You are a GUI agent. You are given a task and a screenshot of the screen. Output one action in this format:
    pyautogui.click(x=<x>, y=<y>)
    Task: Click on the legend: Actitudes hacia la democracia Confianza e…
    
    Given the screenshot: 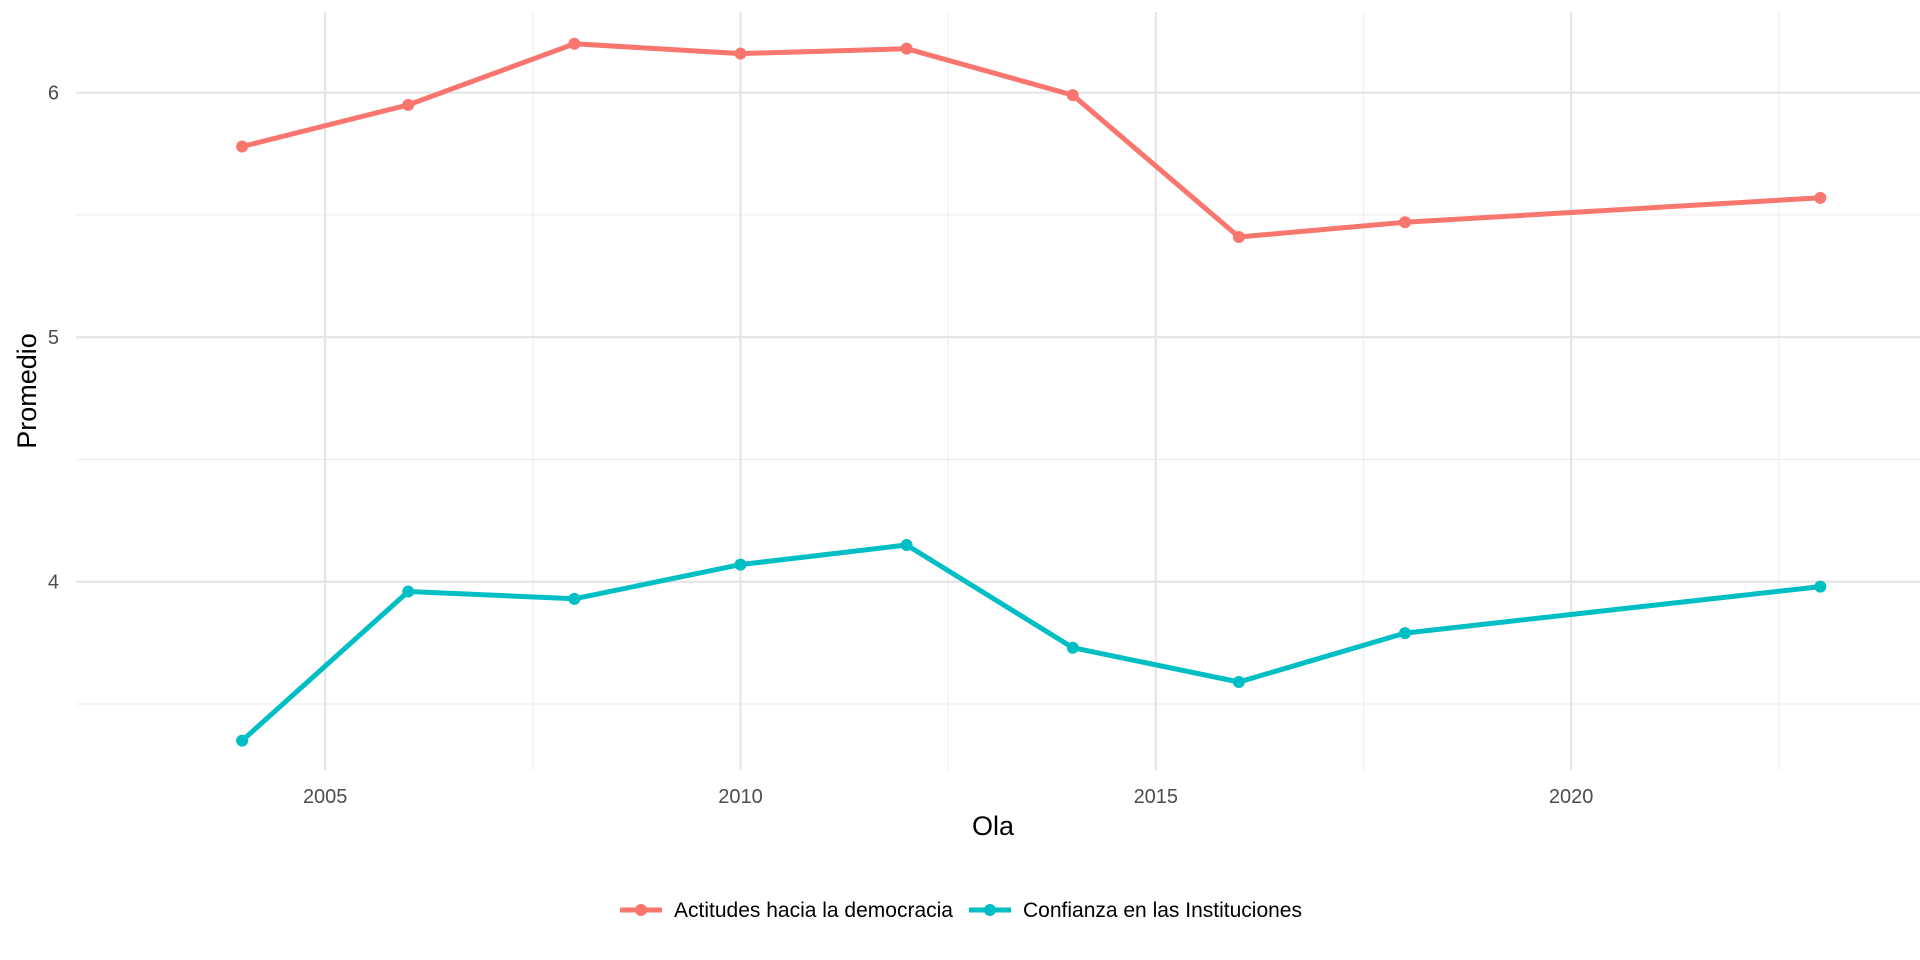 What is the action you would take?
    pyautogui.click(x=961, y=910)
    